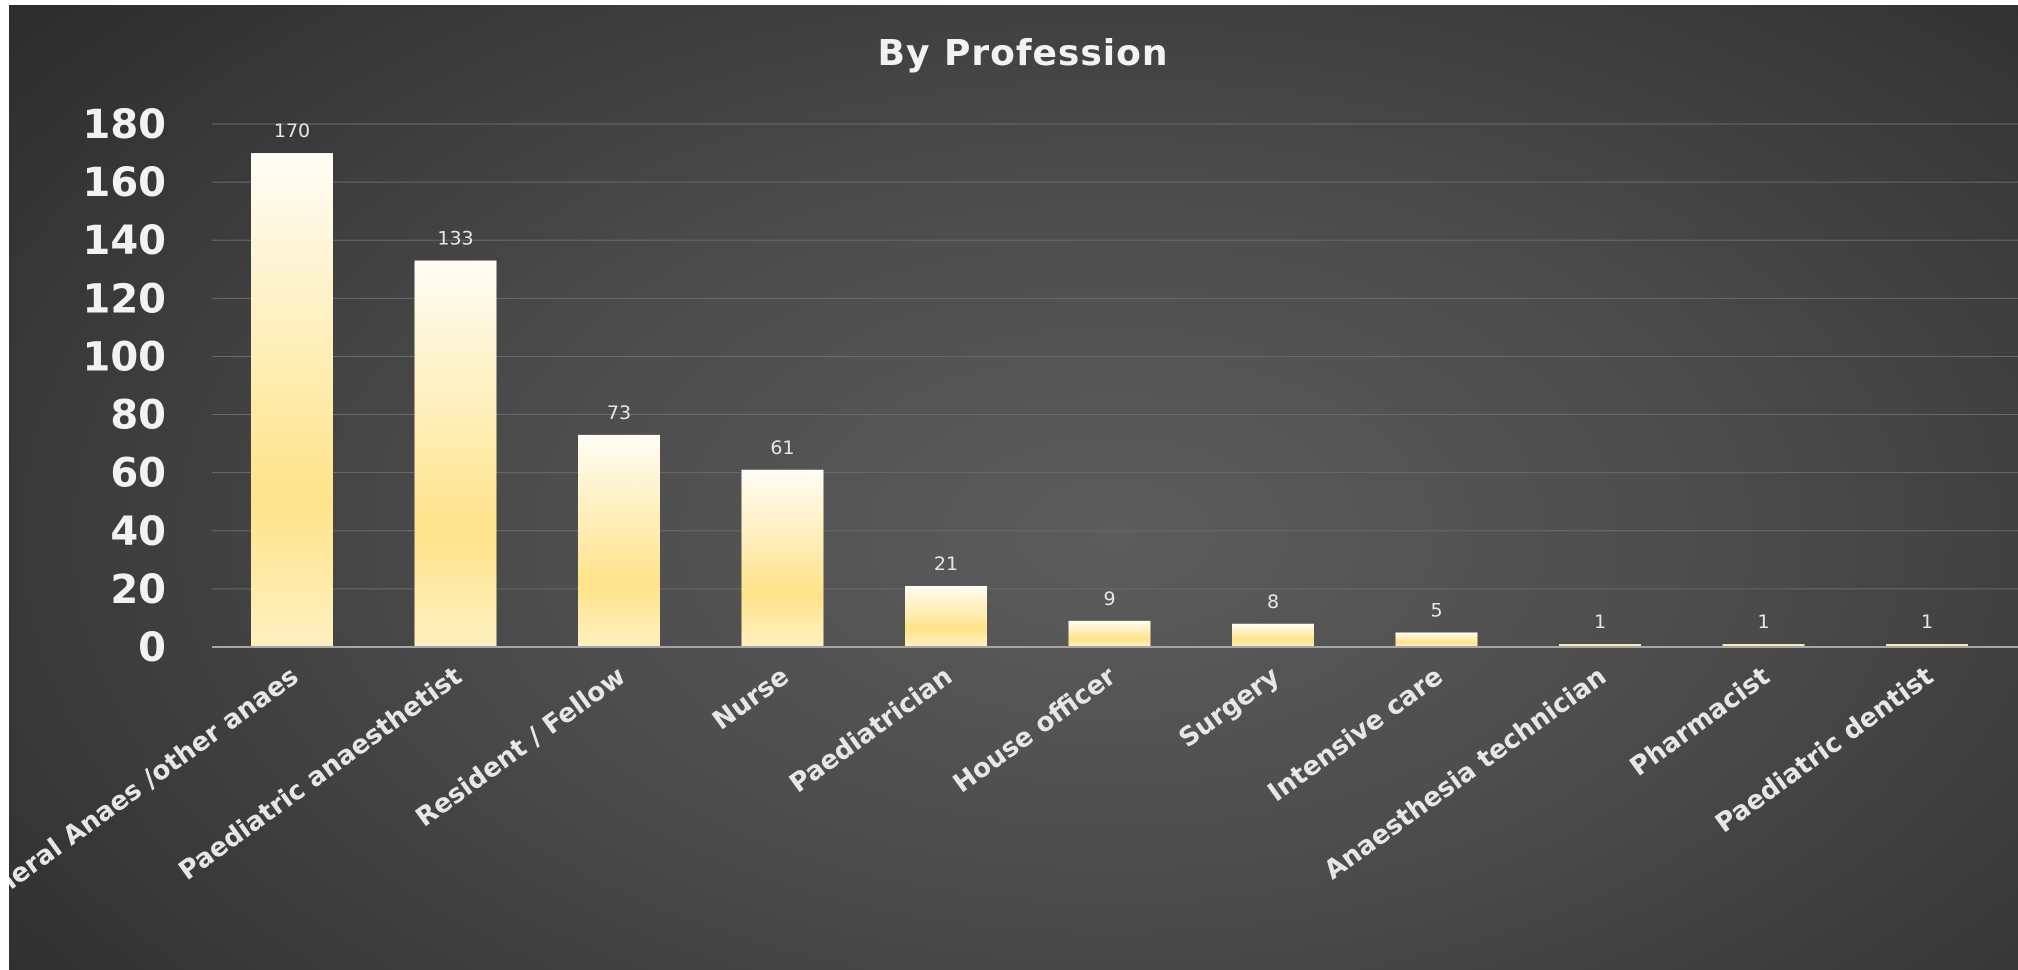 The height and width of the screenshot is (970, 2018). Describe the element at coordinates (946, 564) in the screenshot. I see `data-label: 21` at that location.